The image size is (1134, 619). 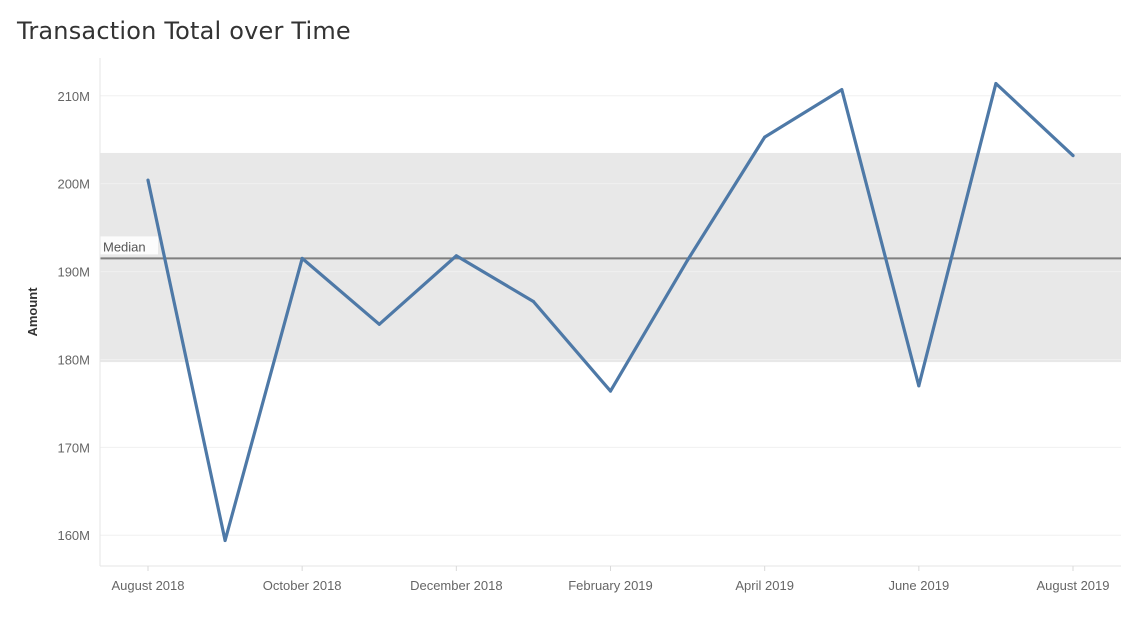 What do you see at coordinates (456, 585) in the screenshot?
I see `x-tick-label: December 2018` at bounding box center [456, 585].